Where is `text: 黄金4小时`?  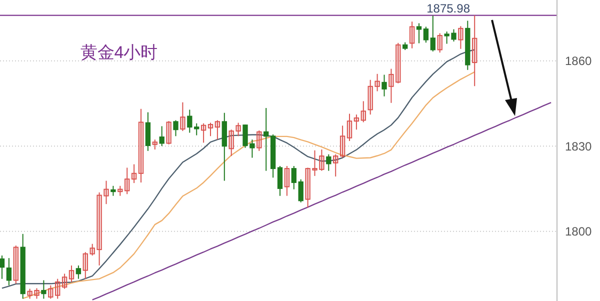 text: 黄金4小时 is located at coordinates (119, 52).